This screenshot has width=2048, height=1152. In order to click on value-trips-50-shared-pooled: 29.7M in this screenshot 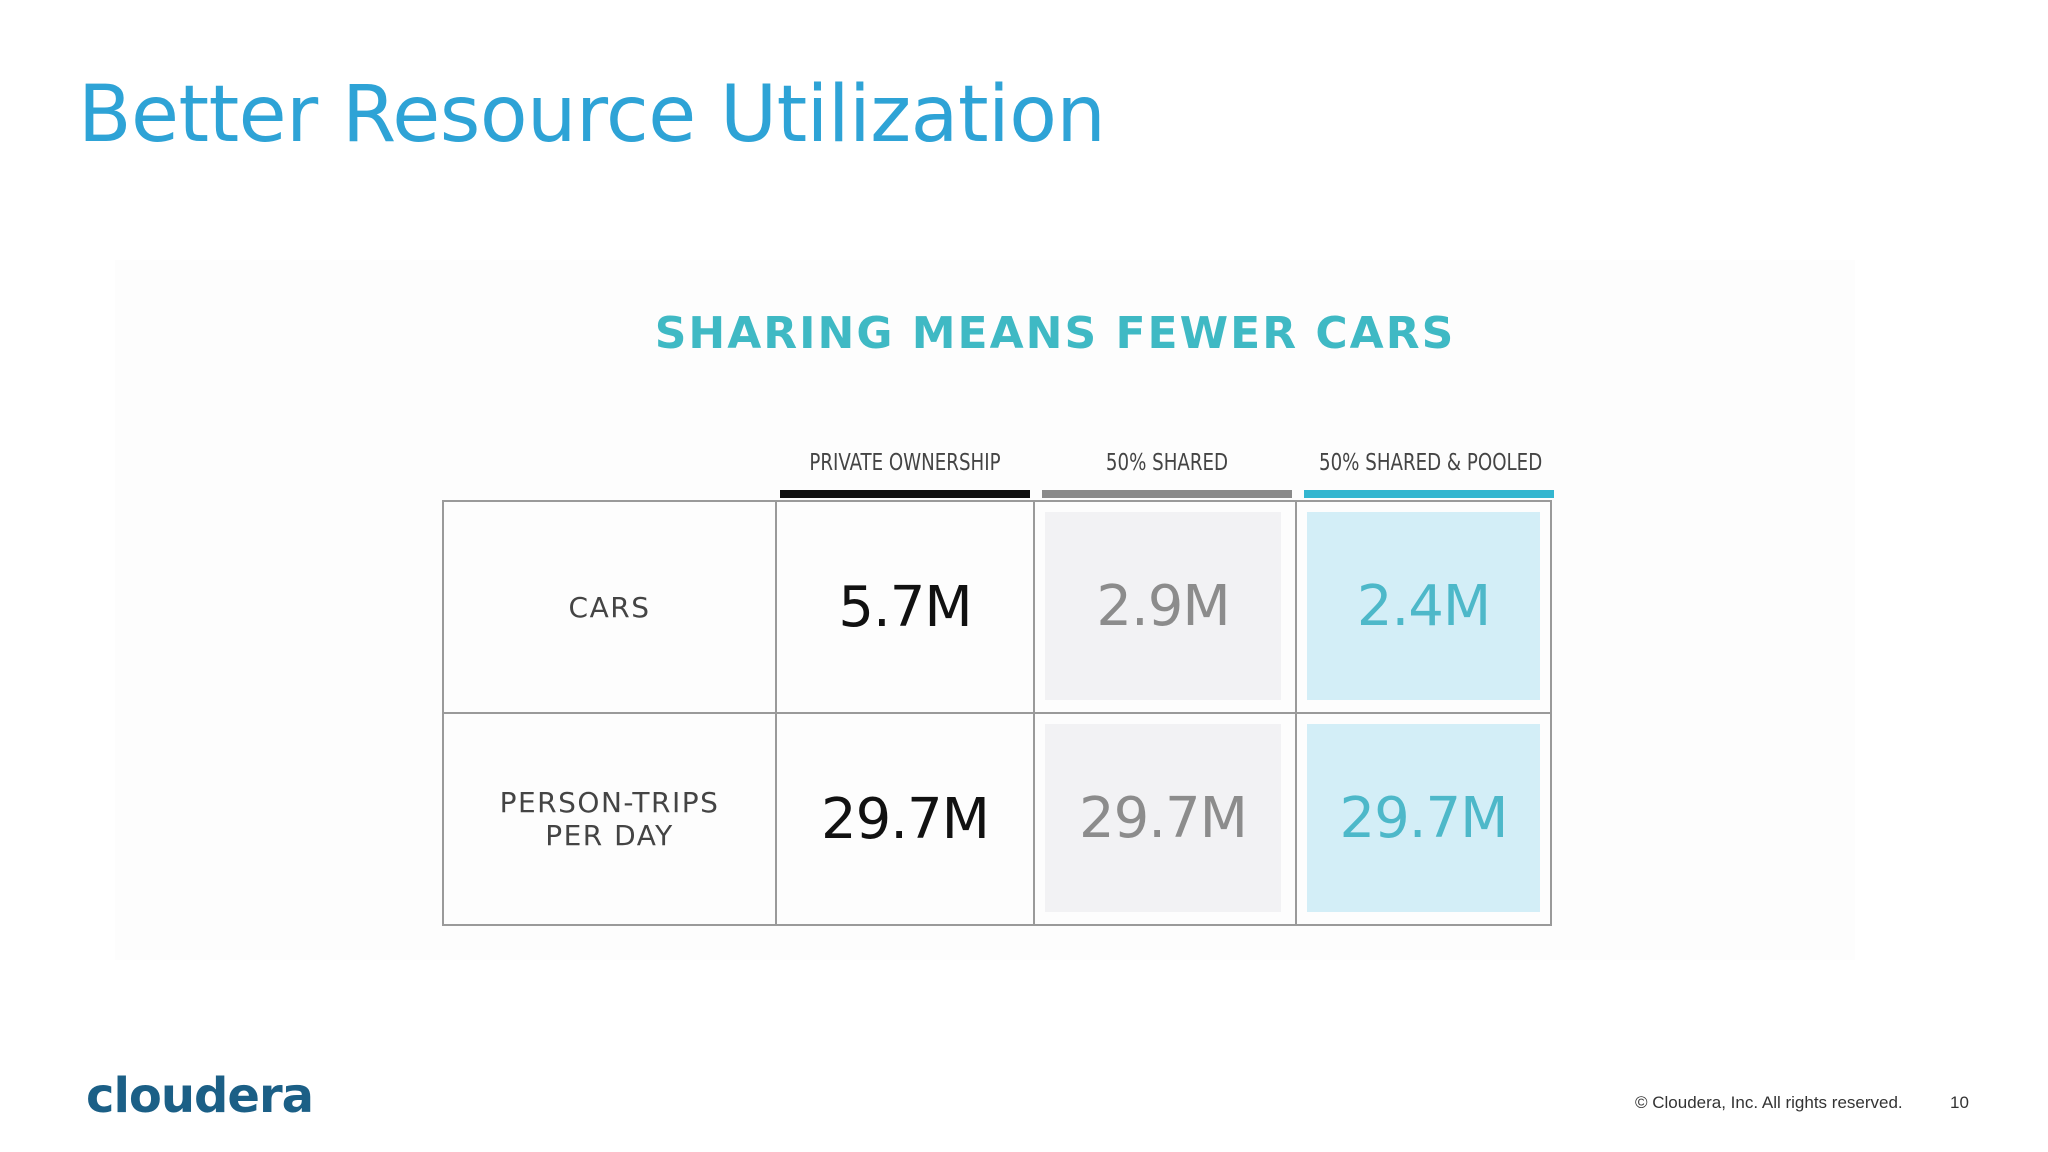, I will do `click(1423, 818)`.